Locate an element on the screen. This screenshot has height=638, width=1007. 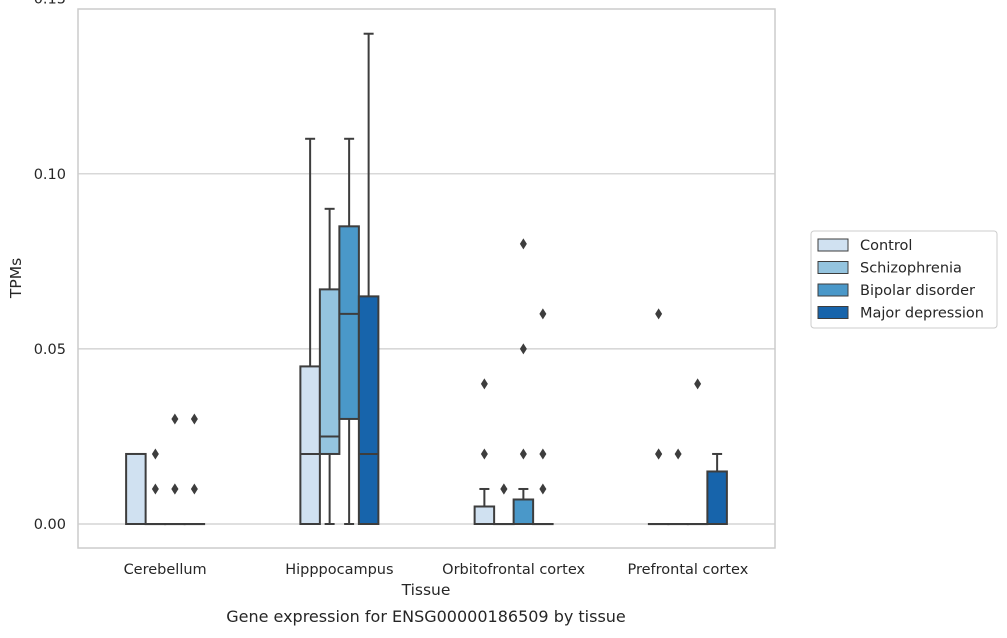
y-tick-label: 0.10 is located at coordinates (50, 175).